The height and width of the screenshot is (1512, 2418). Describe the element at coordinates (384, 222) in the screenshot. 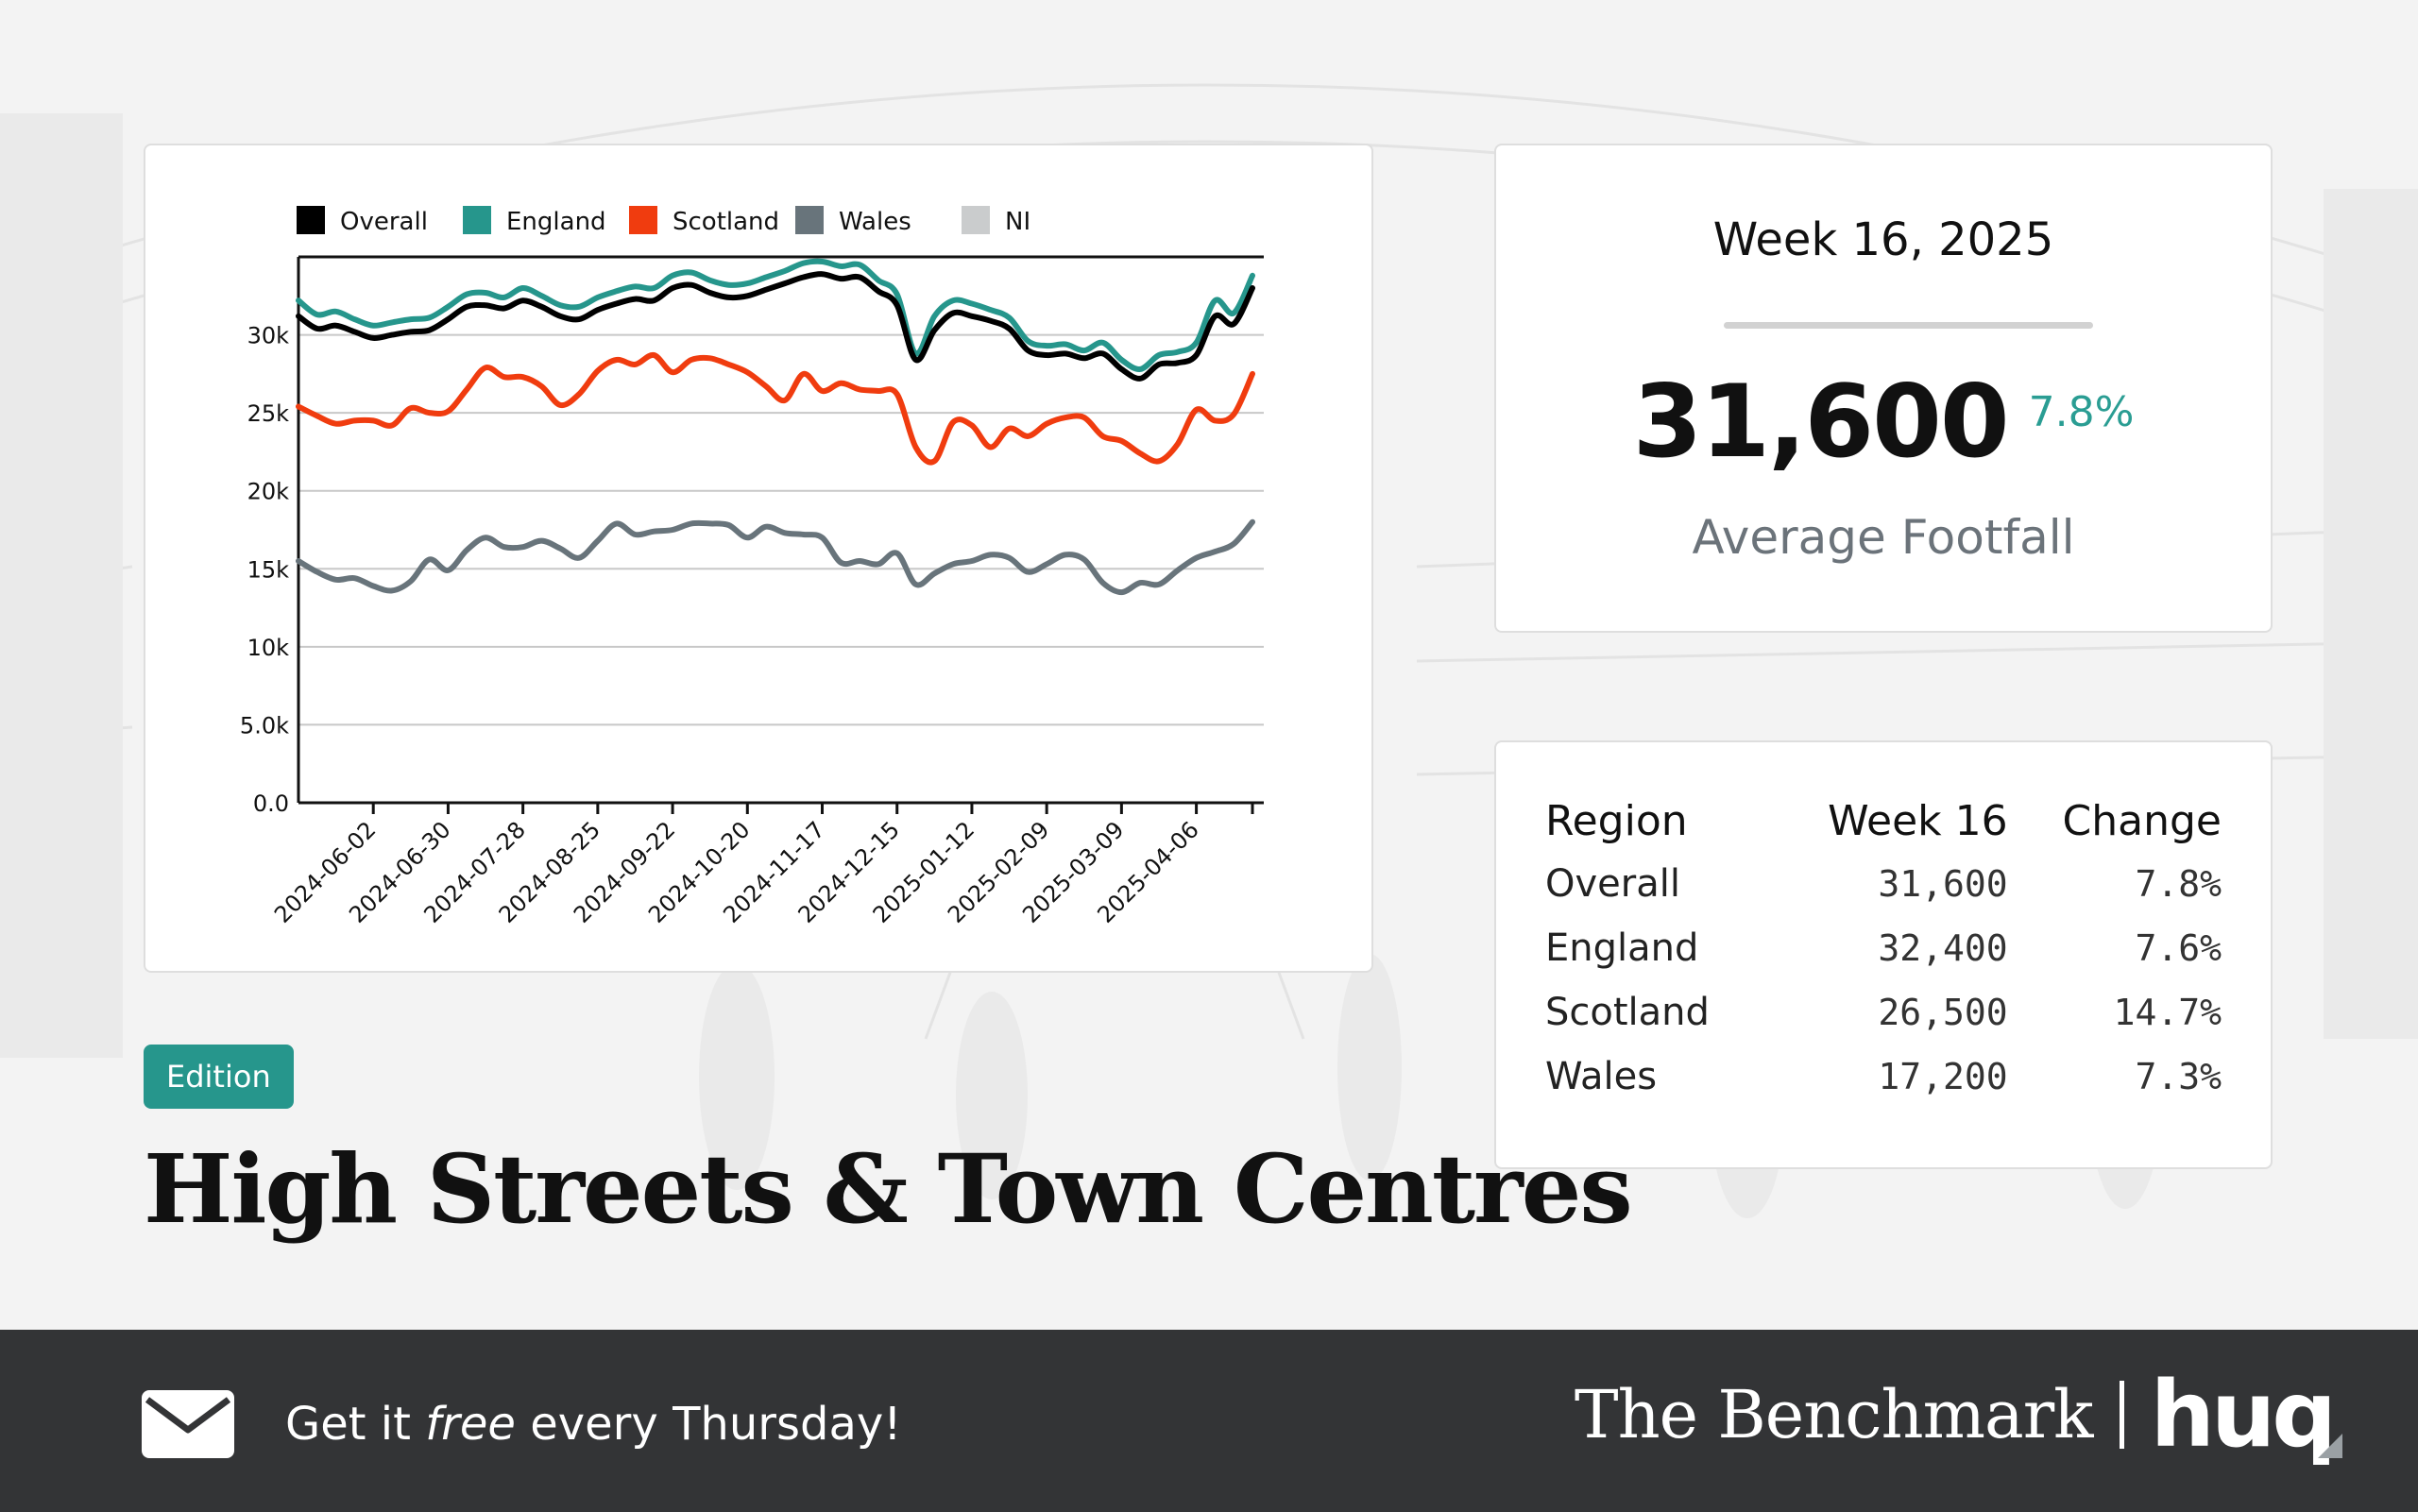

I see `legend-label-overall: Overall` at that location.